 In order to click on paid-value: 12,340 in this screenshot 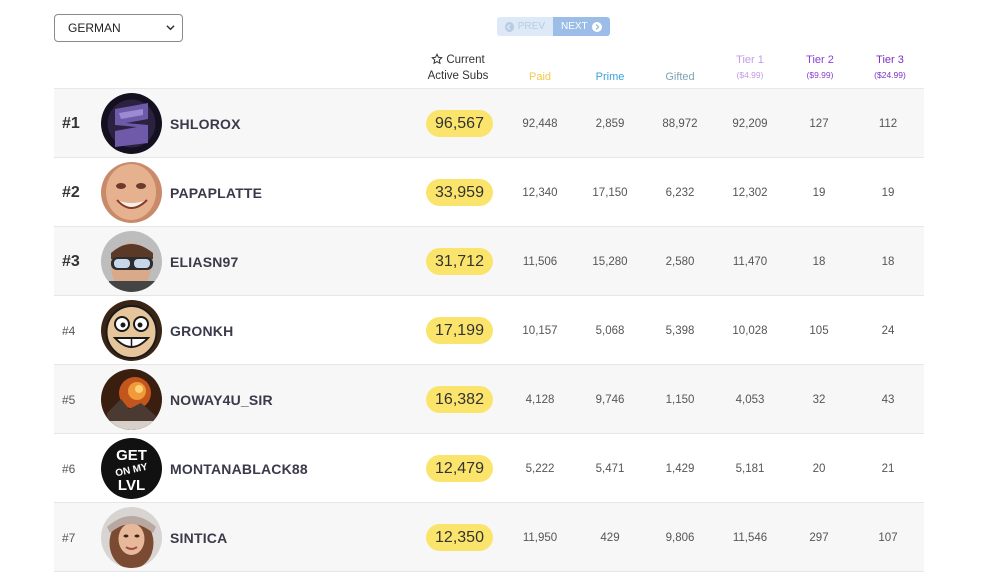, I will do `click(540, 192)`.